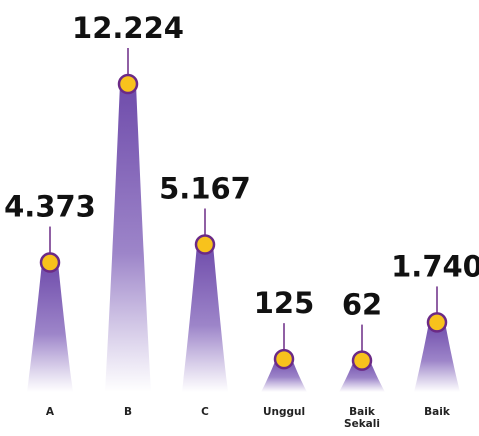 The width and height of the screenshot is (479, 436). Describe the element at coordinates (435, 266) in the screenshot. I see `value-label: 1.740` at that location.